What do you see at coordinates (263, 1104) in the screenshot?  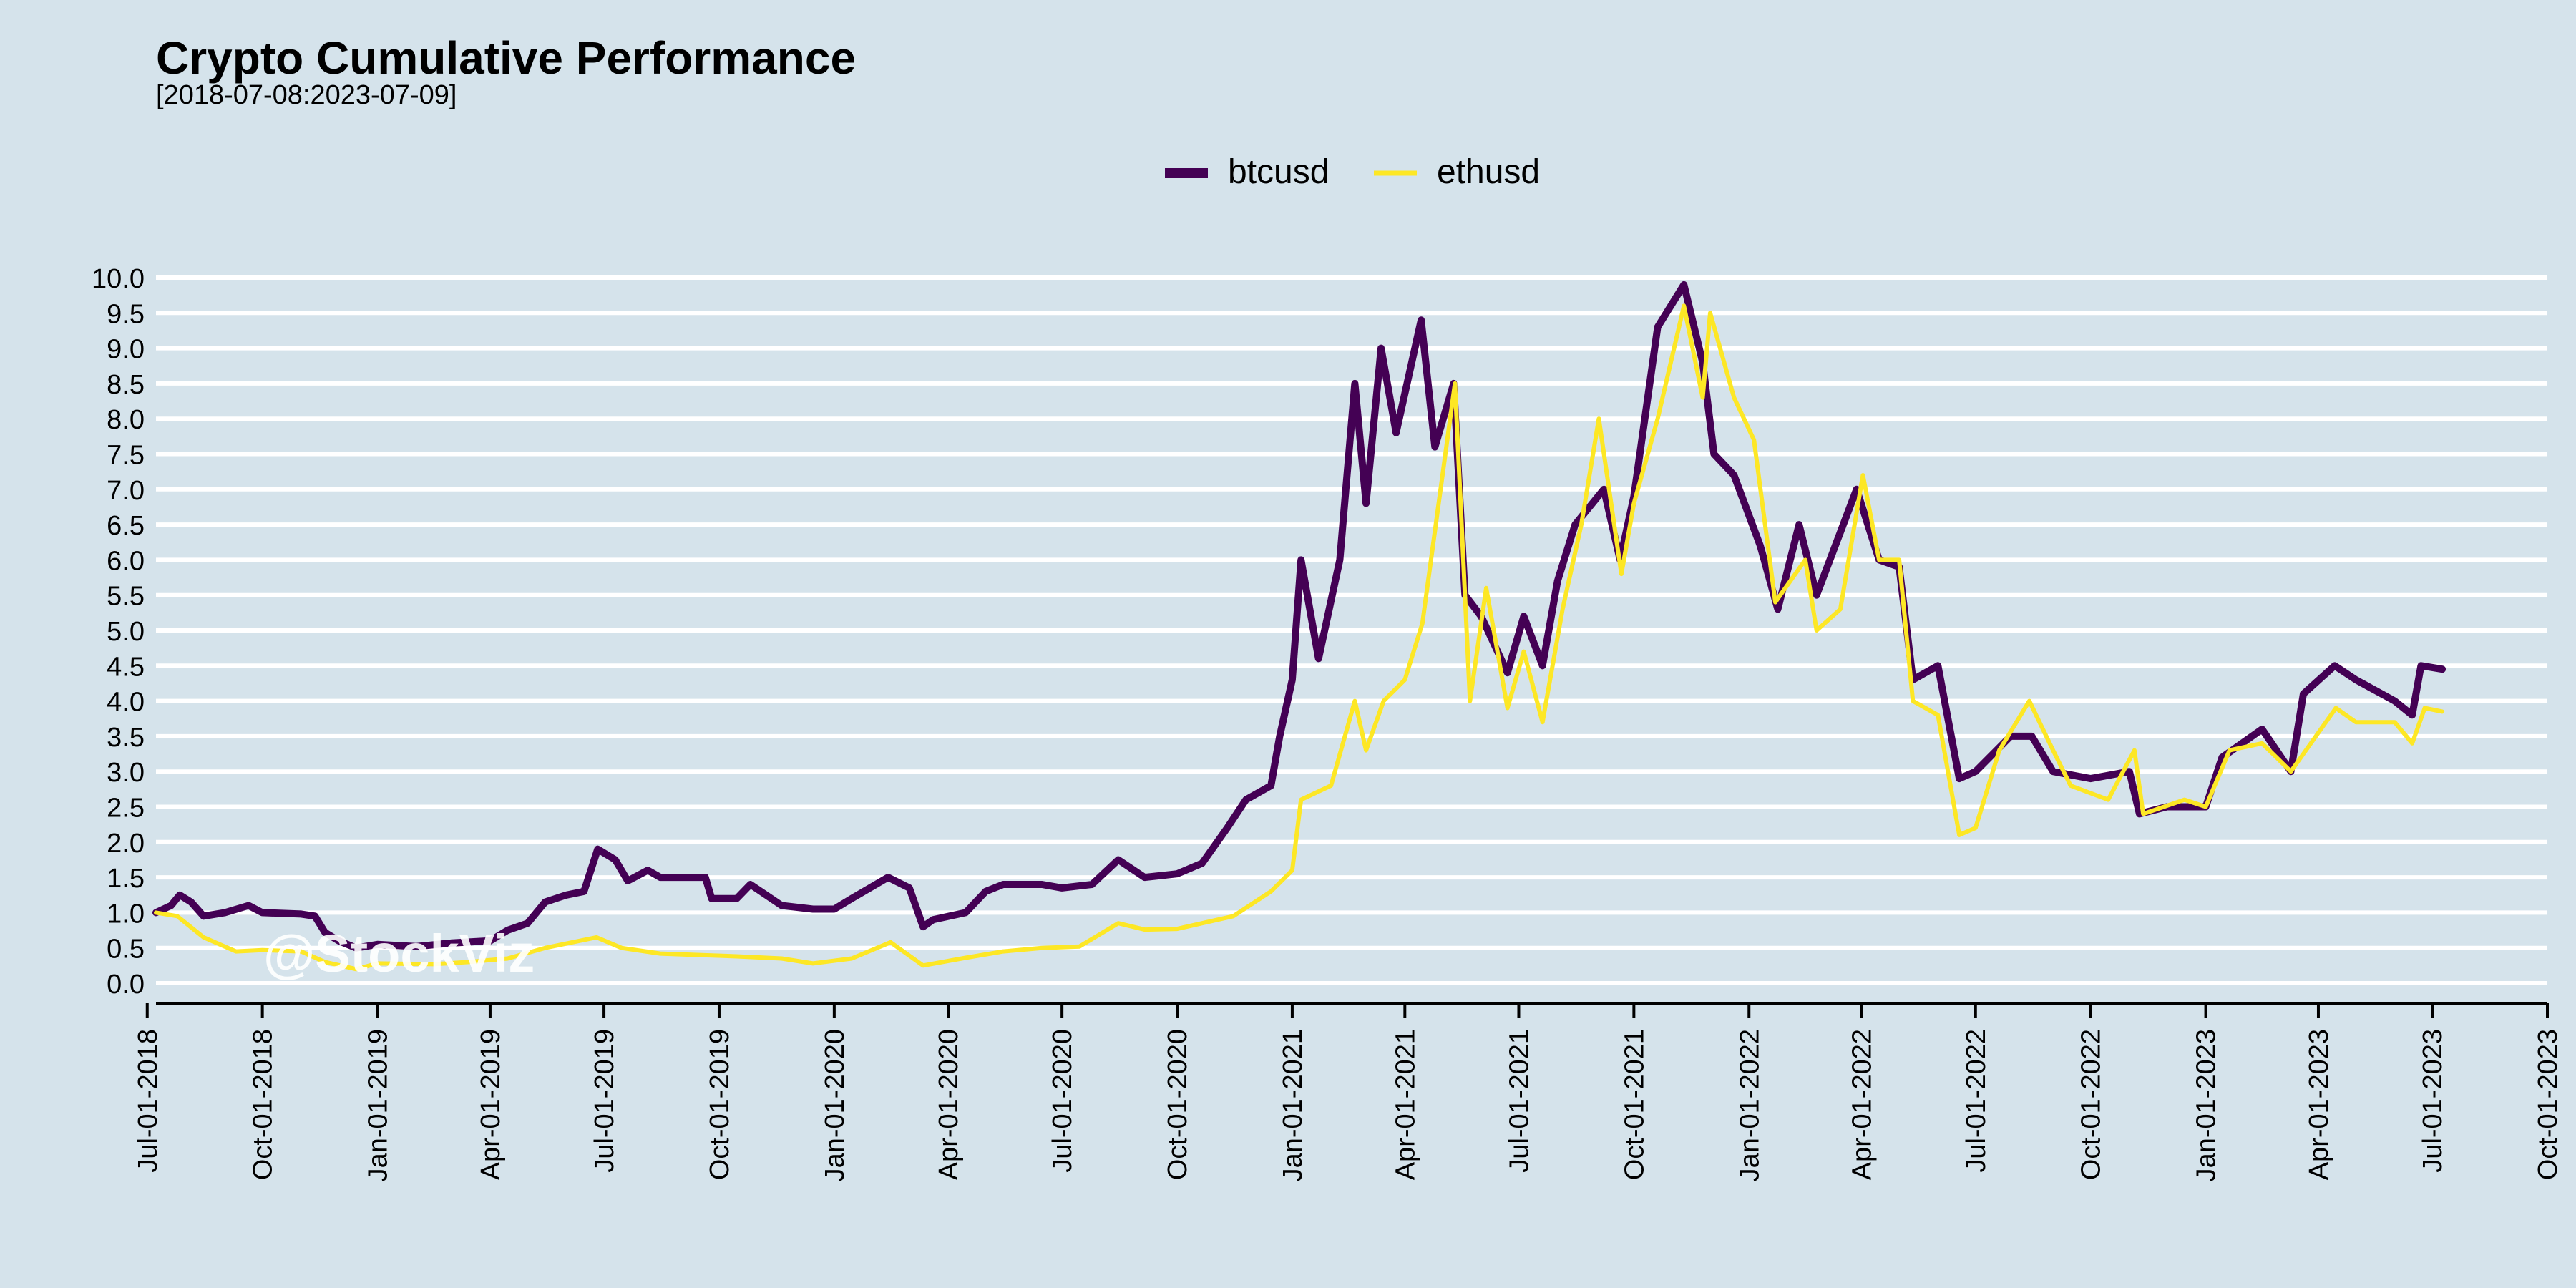 I see `x-tick-label: Oct-01-2018` at bounding box center [263, 1104].